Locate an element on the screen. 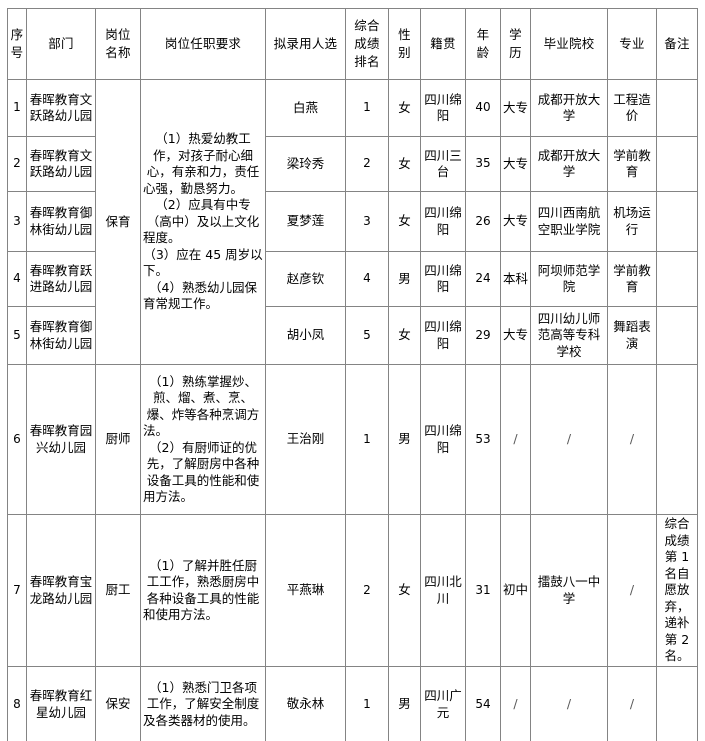 The image size is (705, 741). column-header-line: 岗位任职要求 is located at coordinates (203, 43).